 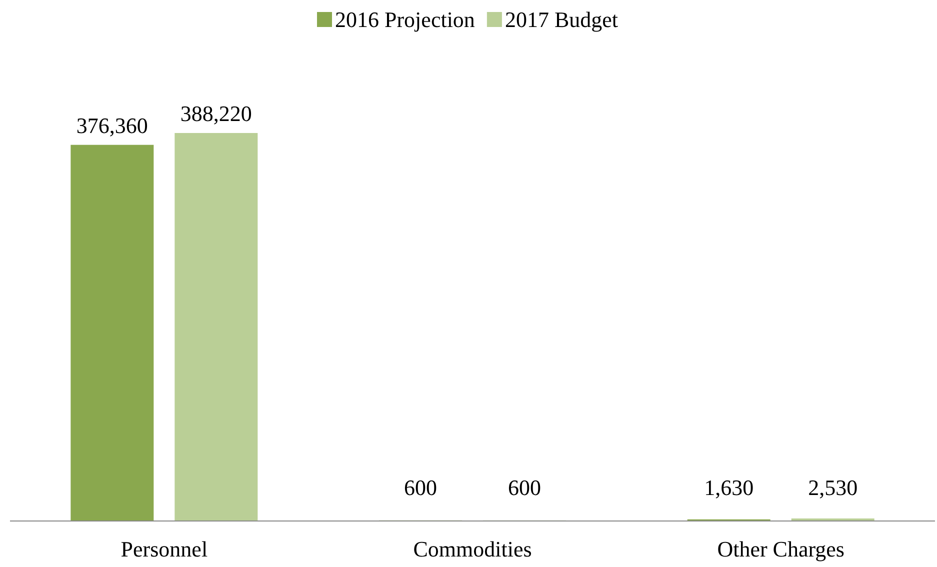 What do you see at coordinates (833, 487) in the screenshot?
I see `data-label: 2,530` at bounding box center [833, 487].